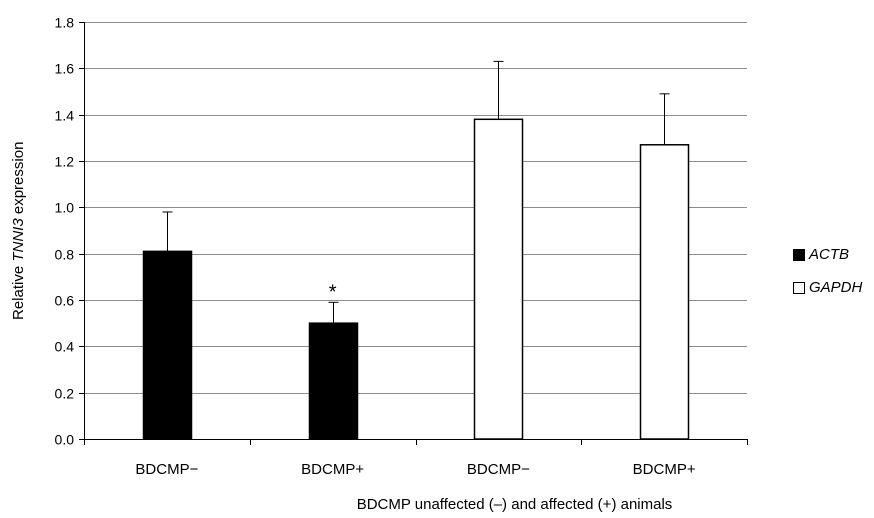 The image size is (874, 518). Describe the element at coordinates (18, 290) in the screenshot. I see `y-axis-label-prefix: Relative` at that location.